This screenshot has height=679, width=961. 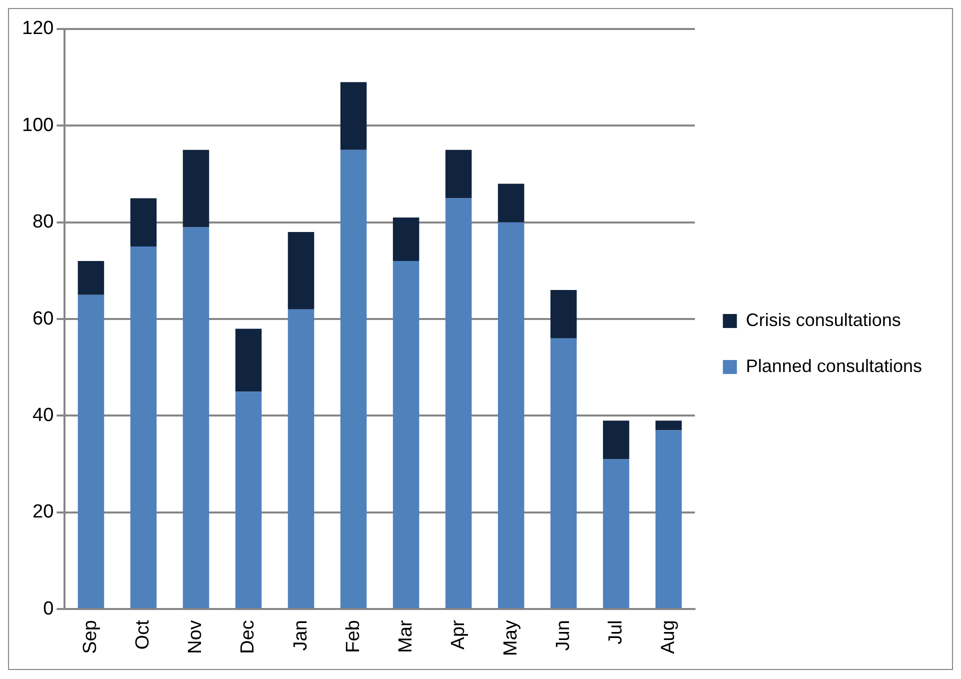 What do you see at coordinates (195, 637) in the screenshot?
I see `x-tick-label: Nov` at bounding box center [195, 637].